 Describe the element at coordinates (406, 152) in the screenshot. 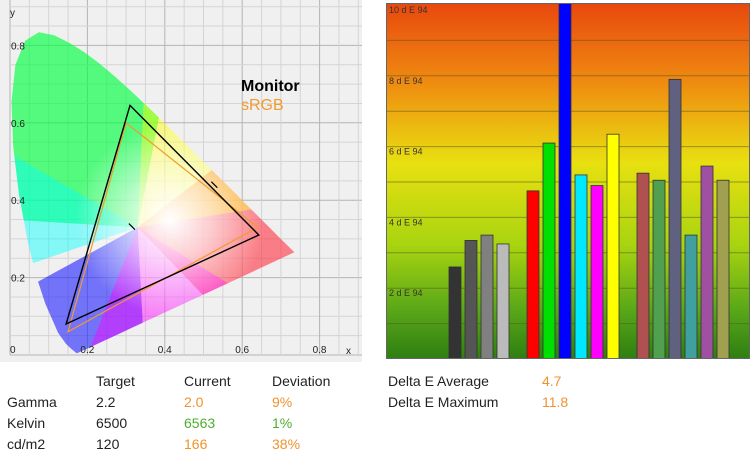

I see `de-y-tick-label: 6 d E 94` at that location.